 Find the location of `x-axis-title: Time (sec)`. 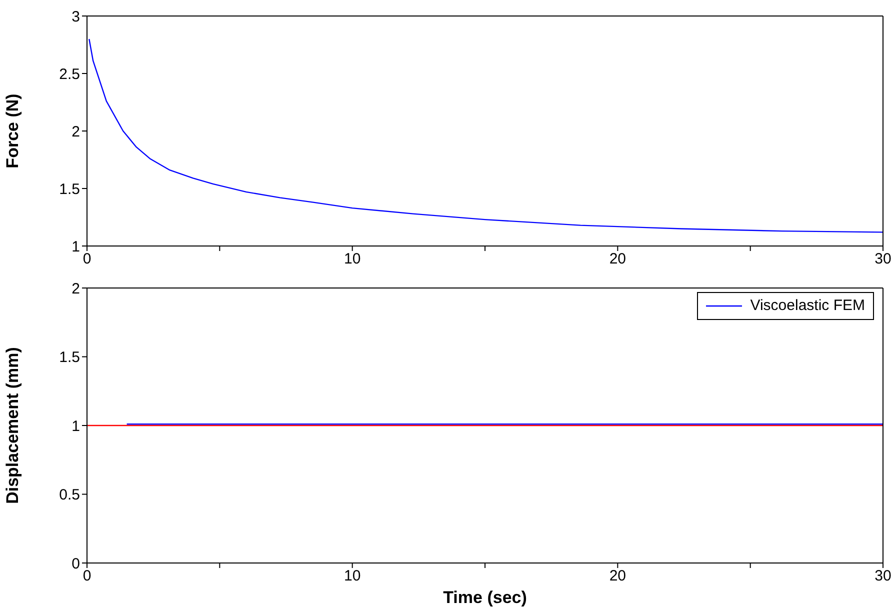

x-axis-title: Time (sec) is located at coordinates (485, 597).